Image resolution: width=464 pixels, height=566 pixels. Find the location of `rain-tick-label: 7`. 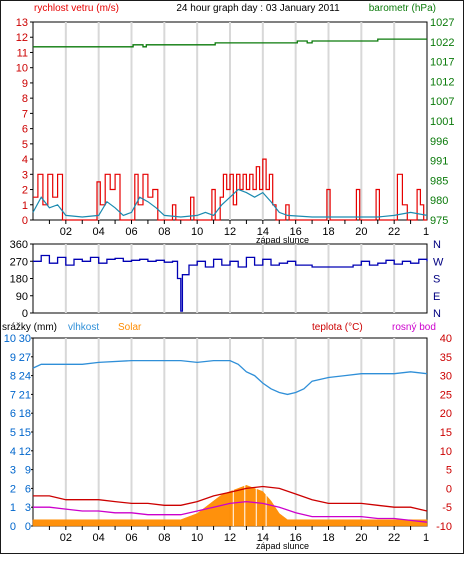

rain-tick-label: 7 is located at coordinates (13, 395).